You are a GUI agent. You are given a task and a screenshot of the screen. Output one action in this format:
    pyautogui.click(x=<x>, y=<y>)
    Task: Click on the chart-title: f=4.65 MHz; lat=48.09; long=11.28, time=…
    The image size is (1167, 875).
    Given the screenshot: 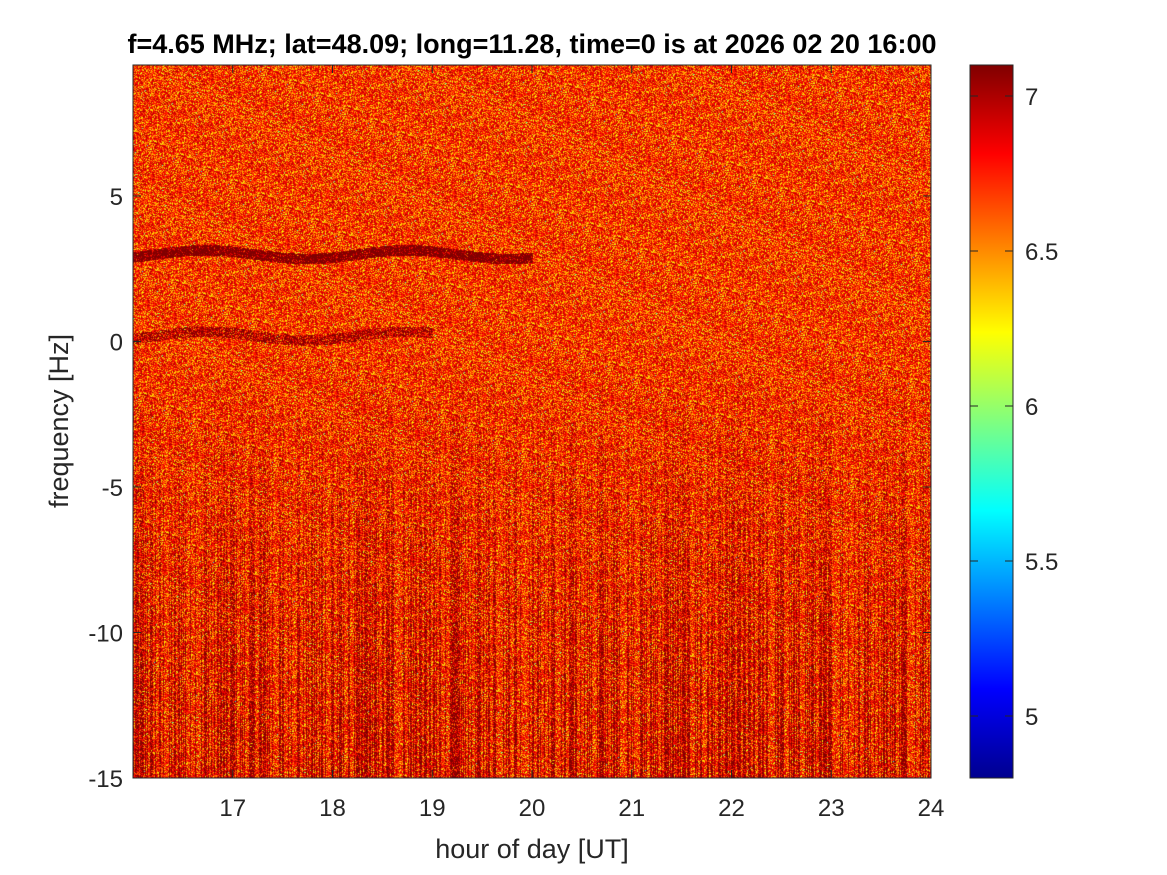 What is the action you would take?
    pyautogui.click(x=532, y=44)
    